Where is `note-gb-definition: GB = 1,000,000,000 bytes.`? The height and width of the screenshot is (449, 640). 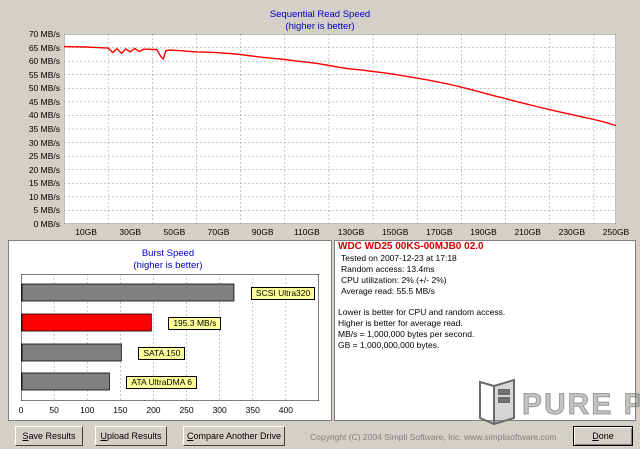 note-gb-definition: GB = 1,000,000,000 bytes. is located at coordinates (389, 345).